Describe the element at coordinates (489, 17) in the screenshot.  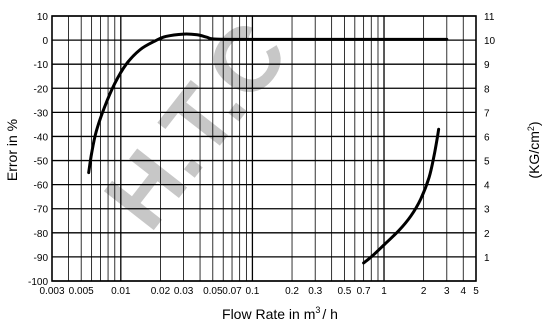
I see `y-right-tick-label: 11` at that location.